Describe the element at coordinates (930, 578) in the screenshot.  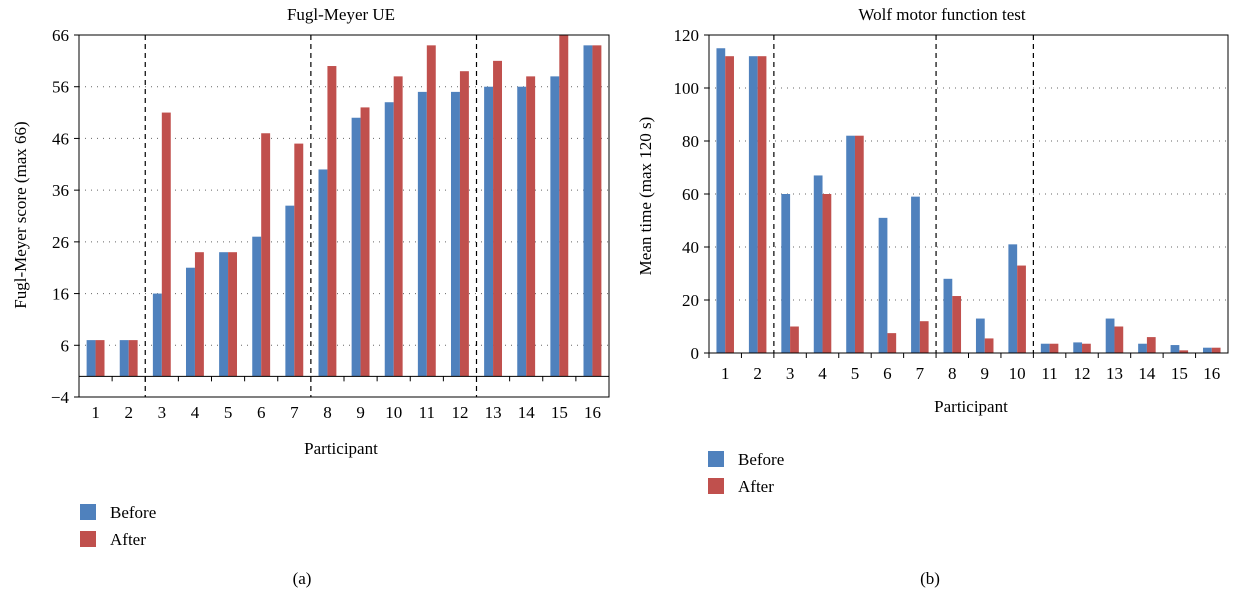
I see `panel-label: (b)` at that location.